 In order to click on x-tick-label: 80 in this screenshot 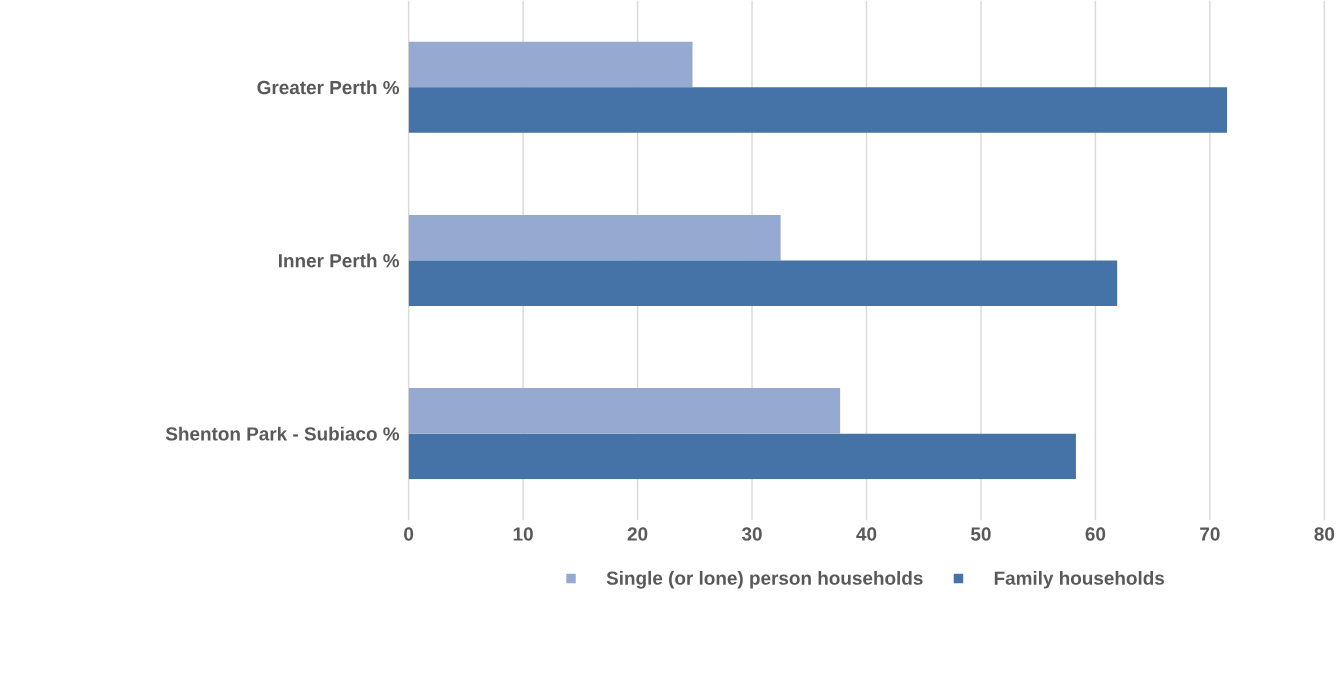, I will do `click(1324, 534)`.